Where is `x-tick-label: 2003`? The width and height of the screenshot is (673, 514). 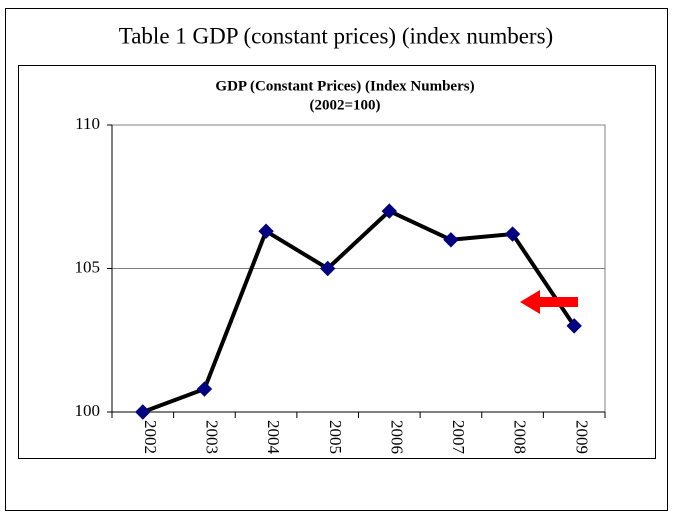 x-tick-label: 2003 is located at coordinates (212, 437).